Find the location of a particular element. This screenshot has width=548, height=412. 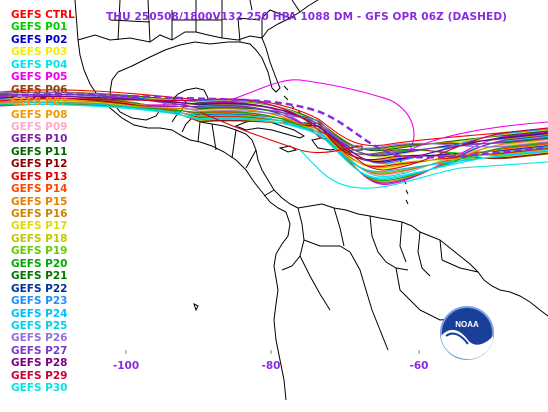

legend-item: GEFS P15 is located at coordinates (39, 201).